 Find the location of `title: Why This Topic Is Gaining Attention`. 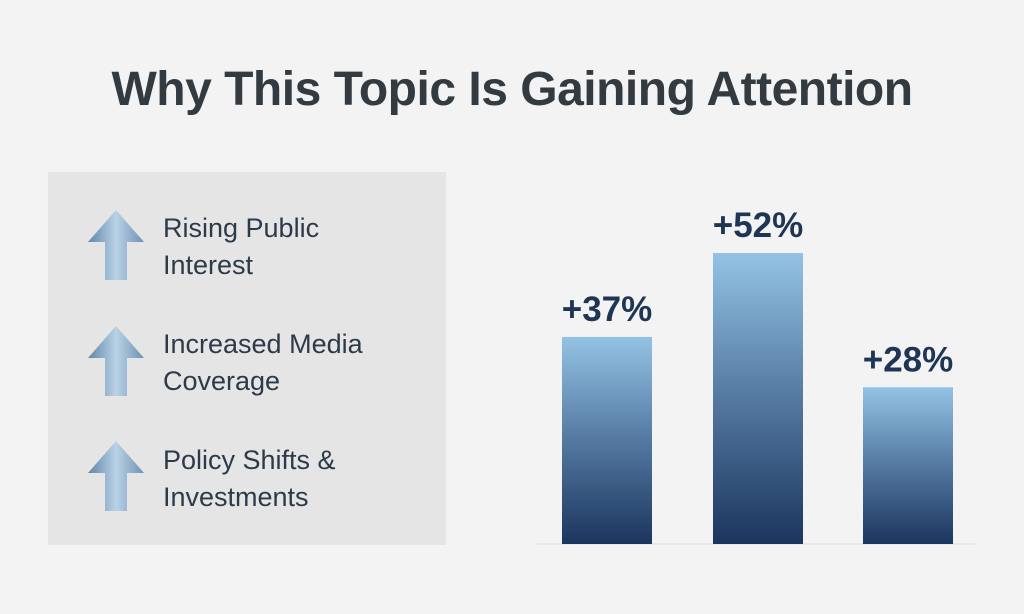

title: Why This Topic Is Gaining Attention is located at coordinates (512, 89).